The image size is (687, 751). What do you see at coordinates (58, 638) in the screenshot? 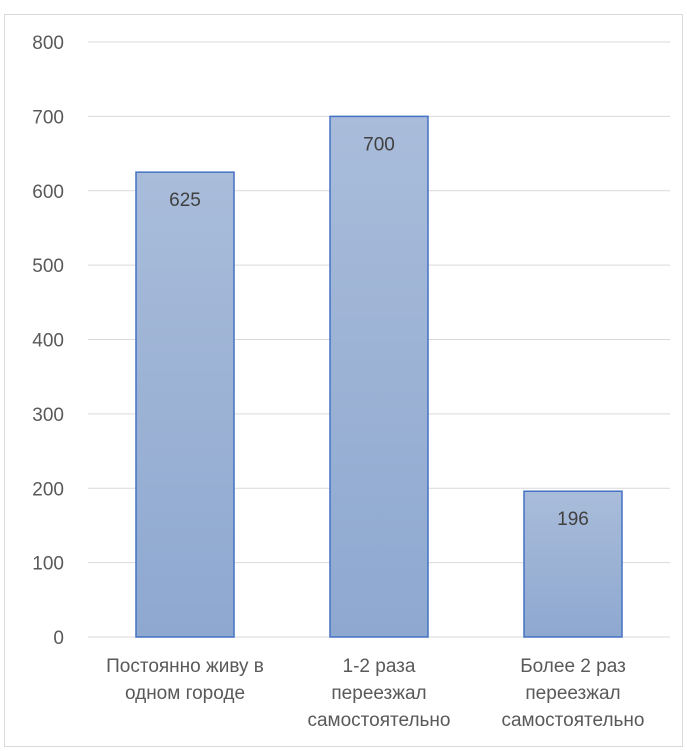
I see `y-tick-label: 0` at bounding box center [58, 638].